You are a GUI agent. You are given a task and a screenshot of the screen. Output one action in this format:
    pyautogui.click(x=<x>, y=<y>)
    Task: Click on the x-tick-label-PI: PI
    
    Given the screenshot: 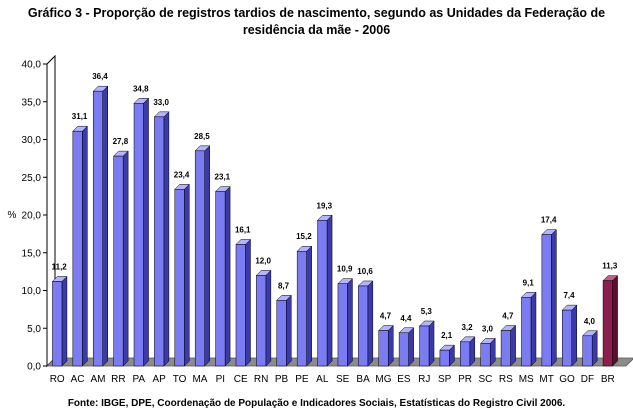 What is the action you would take?
    pyautogui.click(x=220, y=379)
    